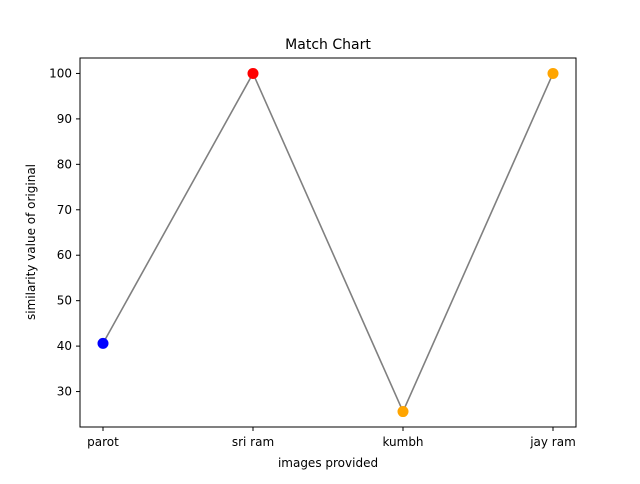 Image resolution: width=640 pixels, height=484 pixels. What do you see at coordinates (402, 442) in the screenshot?
I see `x-tick-label: kumbh` at bounding box center [402, 442].